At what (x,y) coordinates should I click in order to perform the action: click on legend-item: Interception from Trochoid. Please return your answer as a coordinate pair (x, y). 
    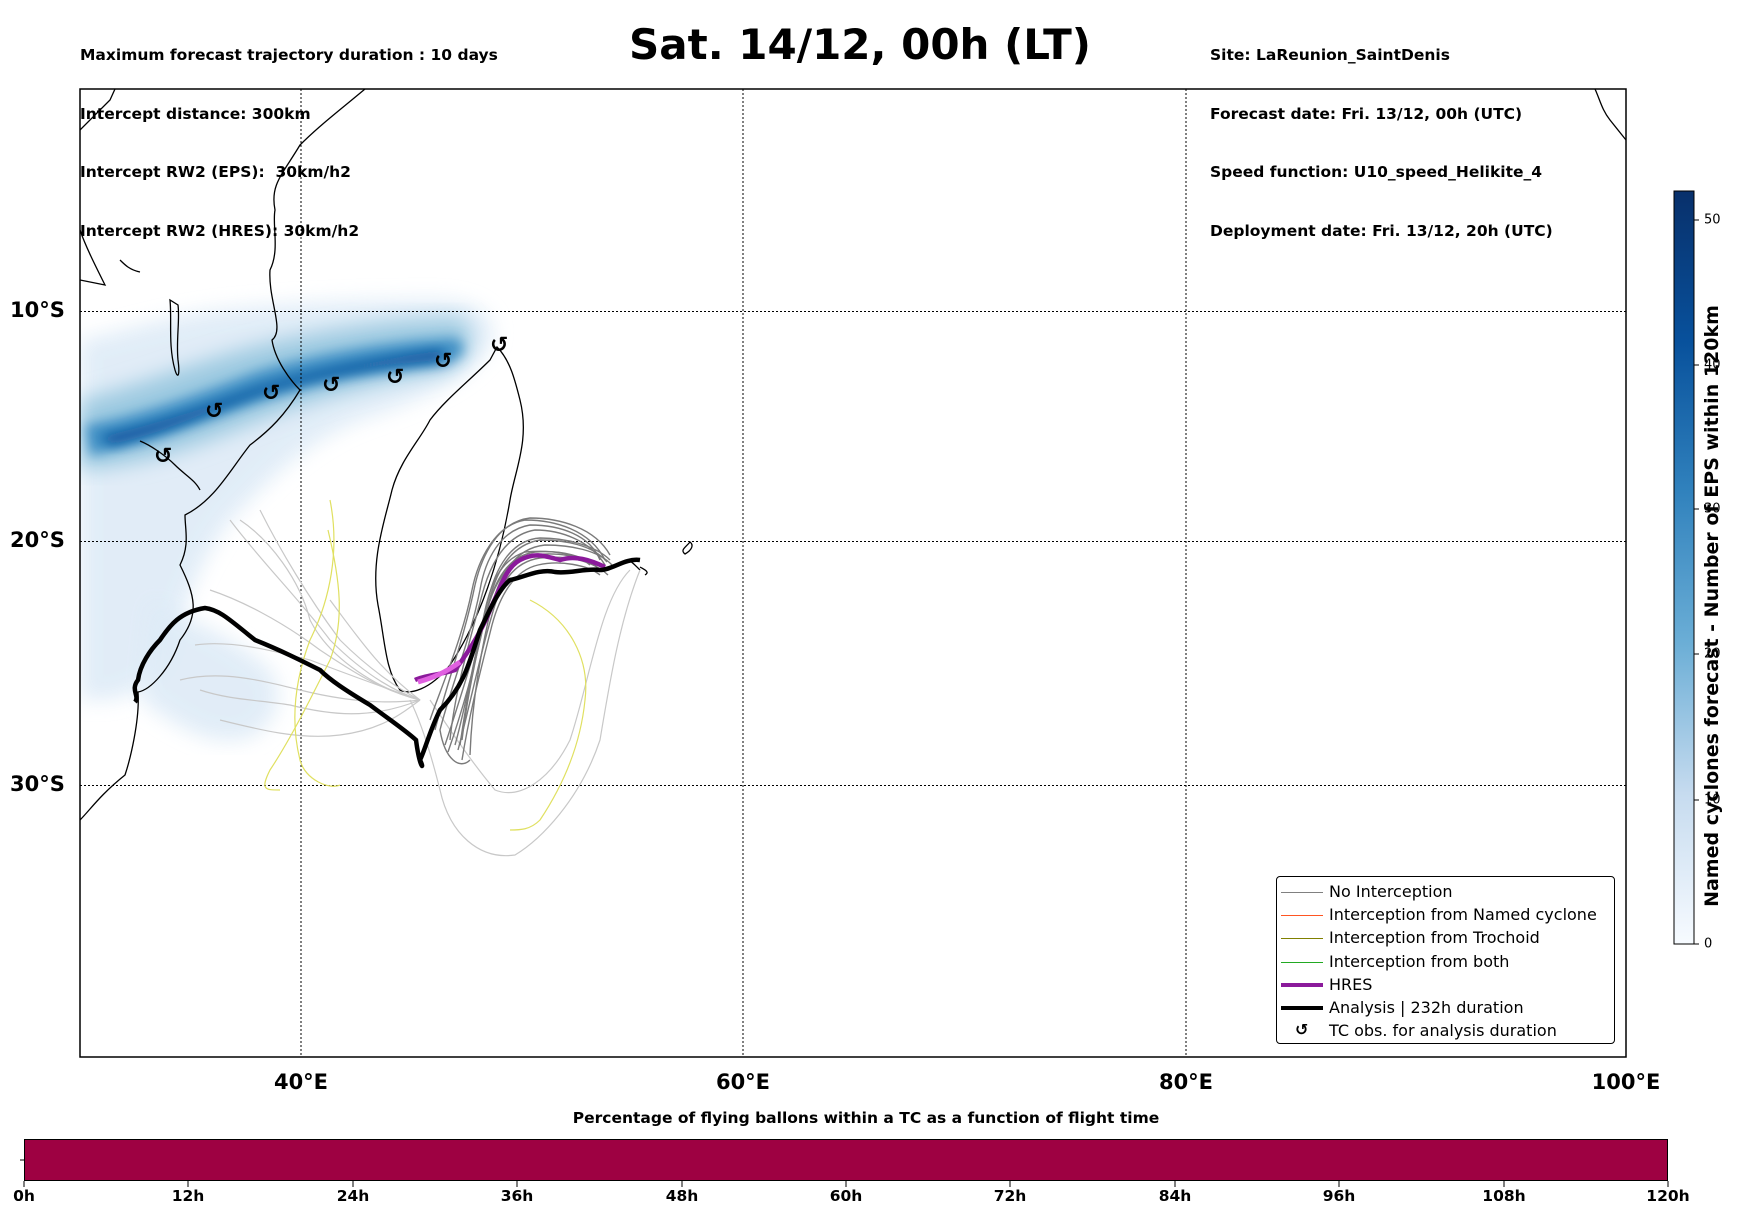
    Looking at the image, I should click on (1445, 938).